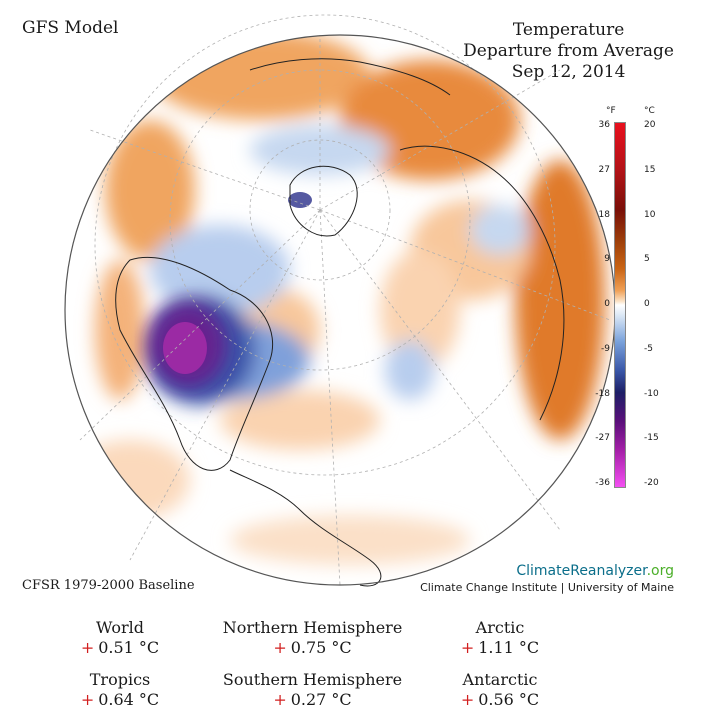  What do you see at coordinates (70, 28) in the screenshot?
I see `model-label: GFS Model` at bounding box center [70, 28].